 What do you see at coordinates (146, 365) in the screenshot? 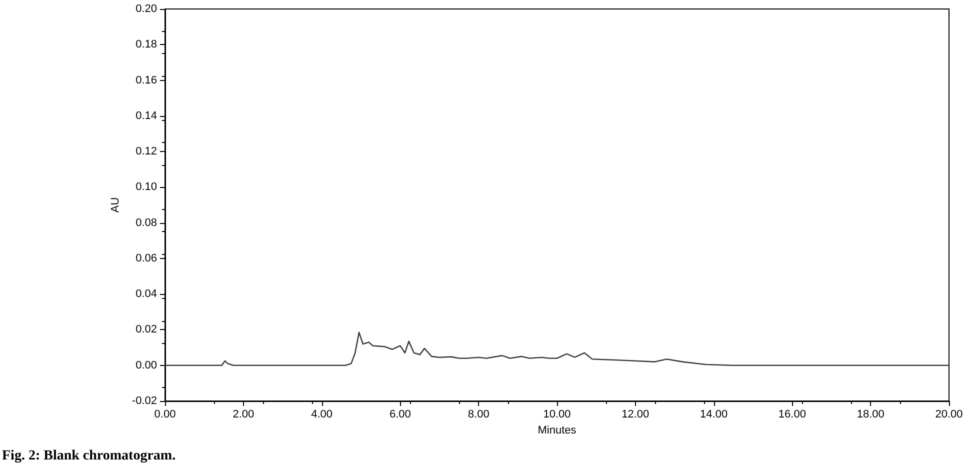
I see `y-tick-label: 0.00` at bounding box center [146, 365].